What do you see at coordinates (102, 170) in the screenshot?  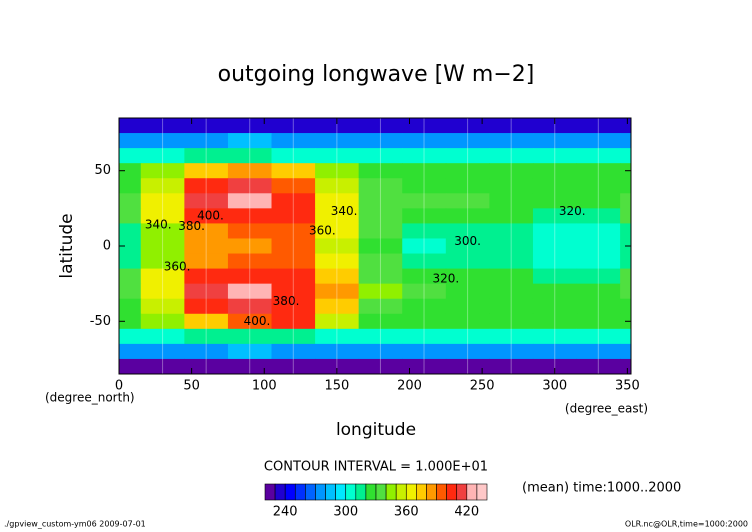 I see `y-tick-label: 50` at bounding box center [102, 170].